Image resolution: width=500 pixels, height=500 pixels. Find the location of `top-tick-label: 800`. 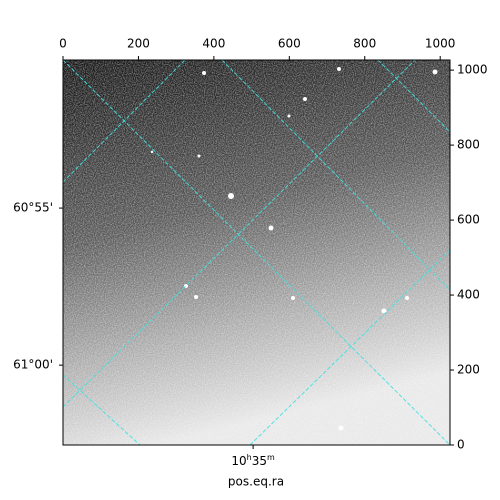

top-tick-label: 800 is located at coordinates (364, 44).